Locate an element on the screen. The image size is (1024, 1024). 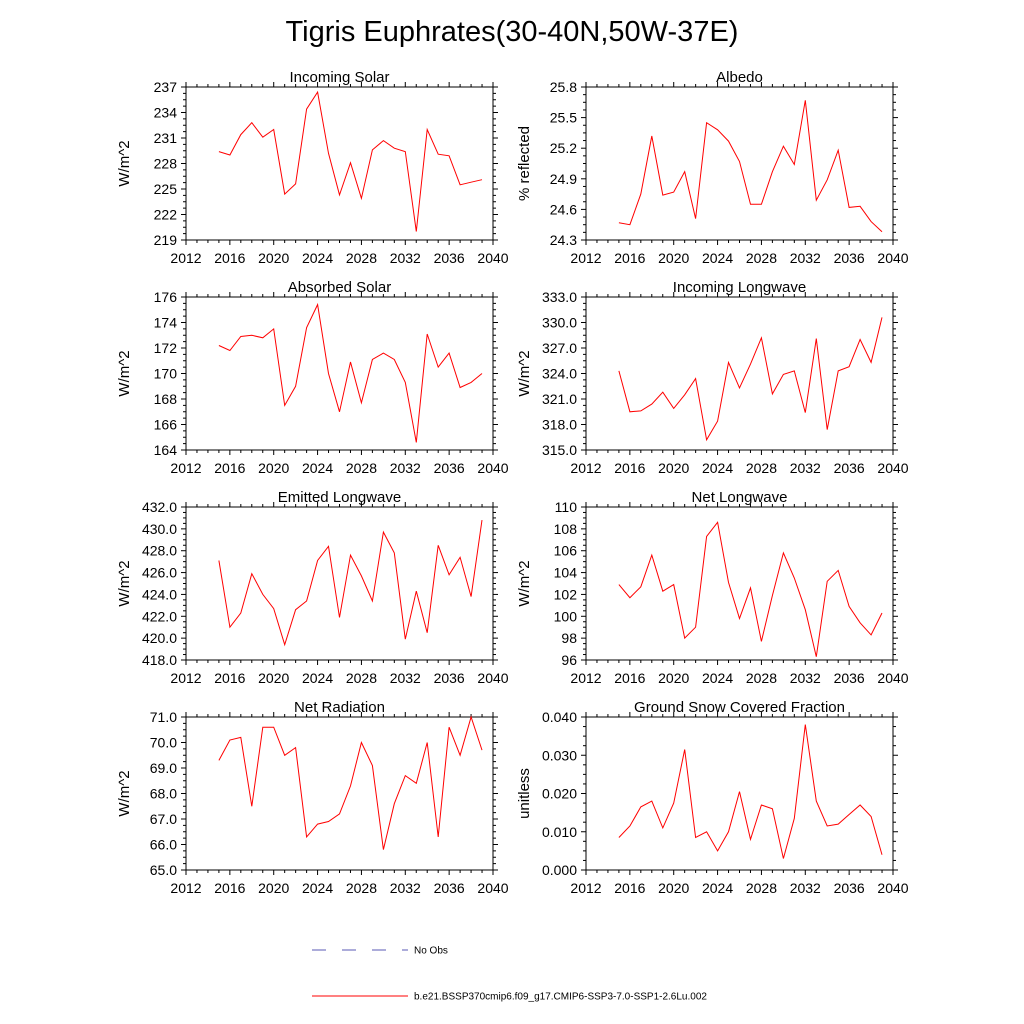
y-tick-label: 104 is located at coordinates (566, 573).